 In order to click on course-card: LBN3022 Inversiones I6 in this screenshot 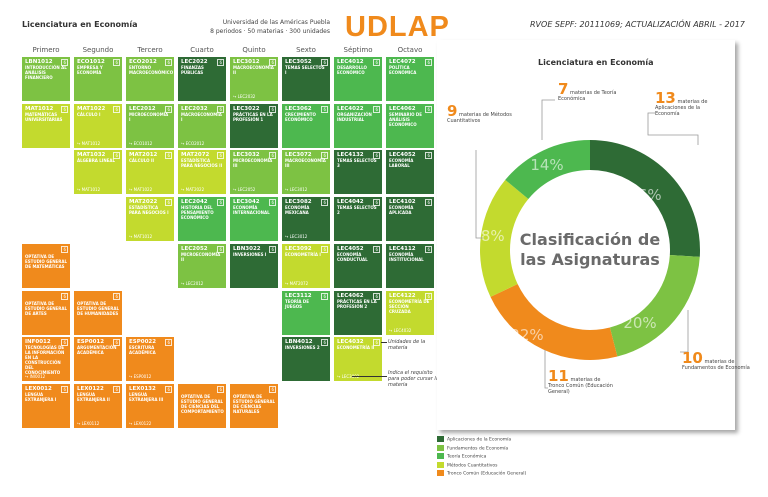, I will do `click(254, 265)`.